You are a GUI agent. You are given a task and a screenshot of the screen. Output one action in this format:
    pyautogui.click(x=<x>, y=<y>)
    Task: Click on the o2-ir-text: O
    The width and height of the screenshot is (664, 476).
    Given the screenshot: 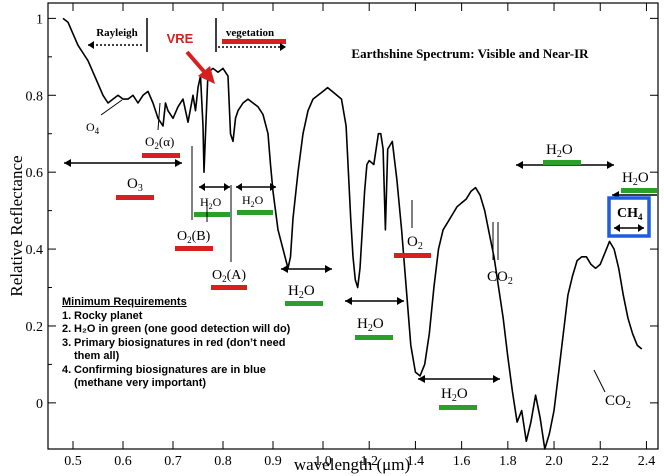 What is the action you would take?
    pyautogui.click(x=412, y=242)
    